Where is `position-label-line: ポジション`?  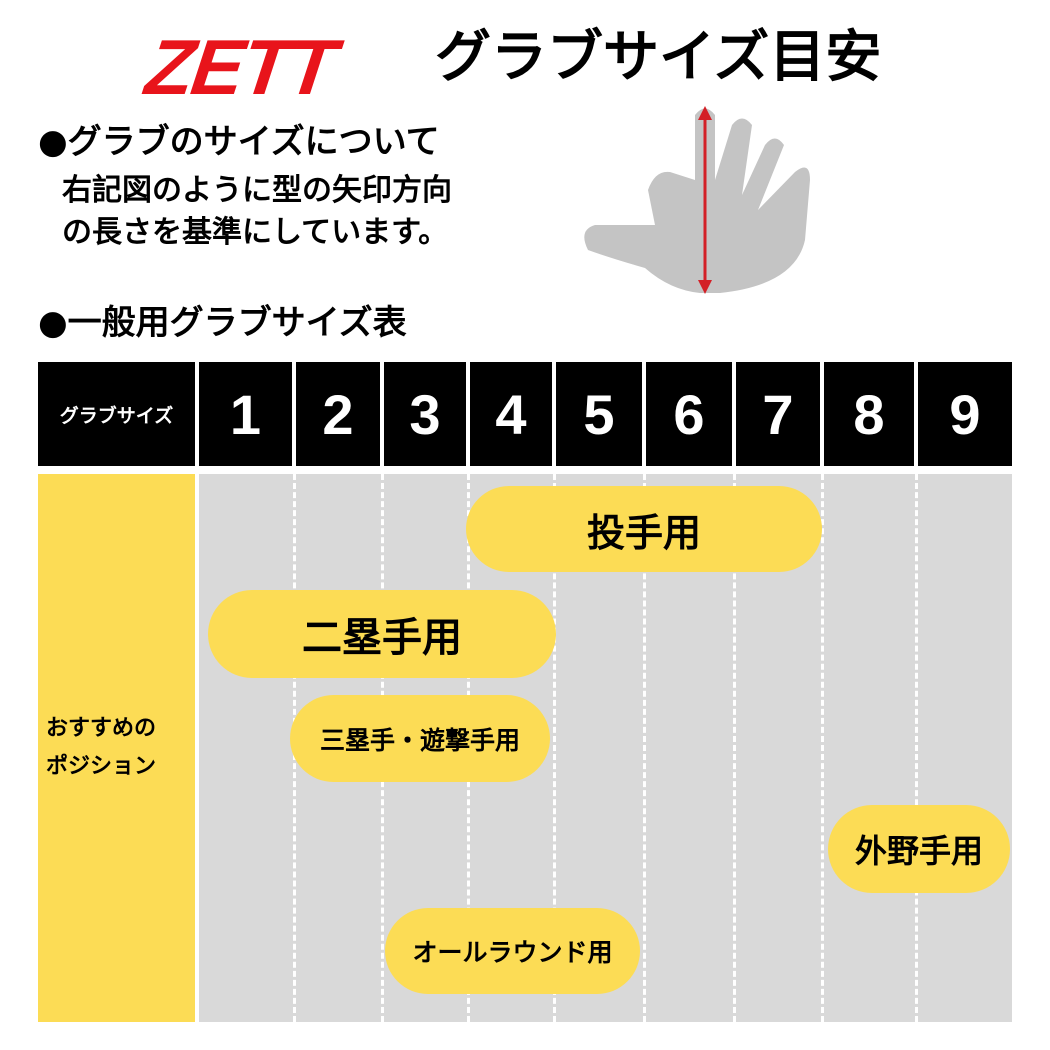
position-label-line: ポジション is located at coordinates (101, 766).